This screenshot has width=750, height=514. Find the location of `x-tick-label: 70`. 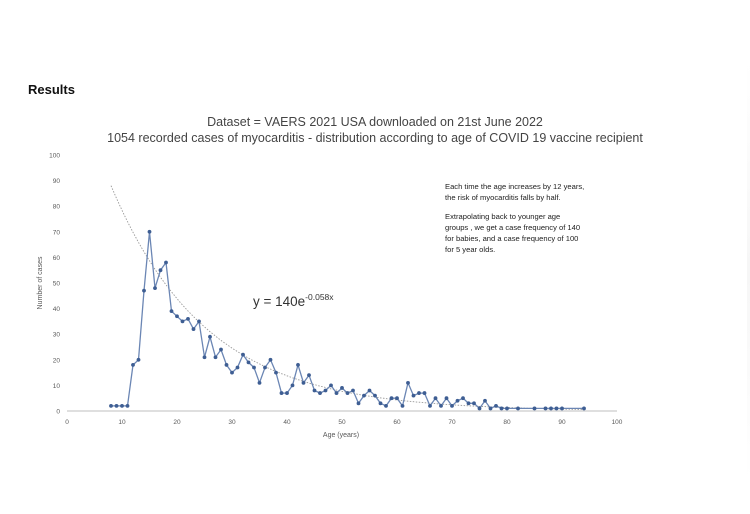

x-tick-label: 70 is located at coordinates (452, 422).